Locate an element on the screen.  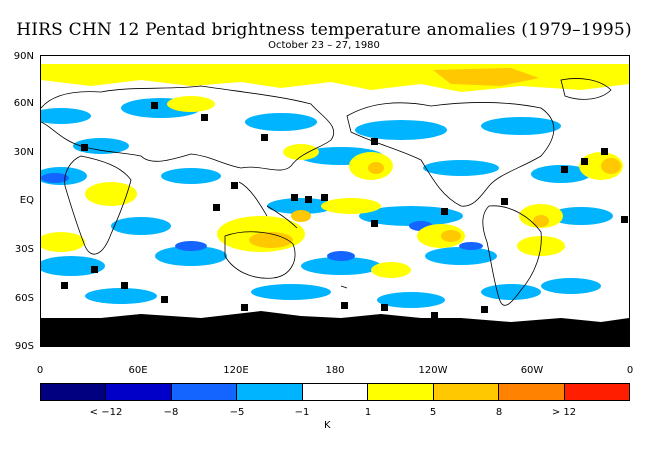
lat-label-30n: 30N is located at coordinates (23, 152).